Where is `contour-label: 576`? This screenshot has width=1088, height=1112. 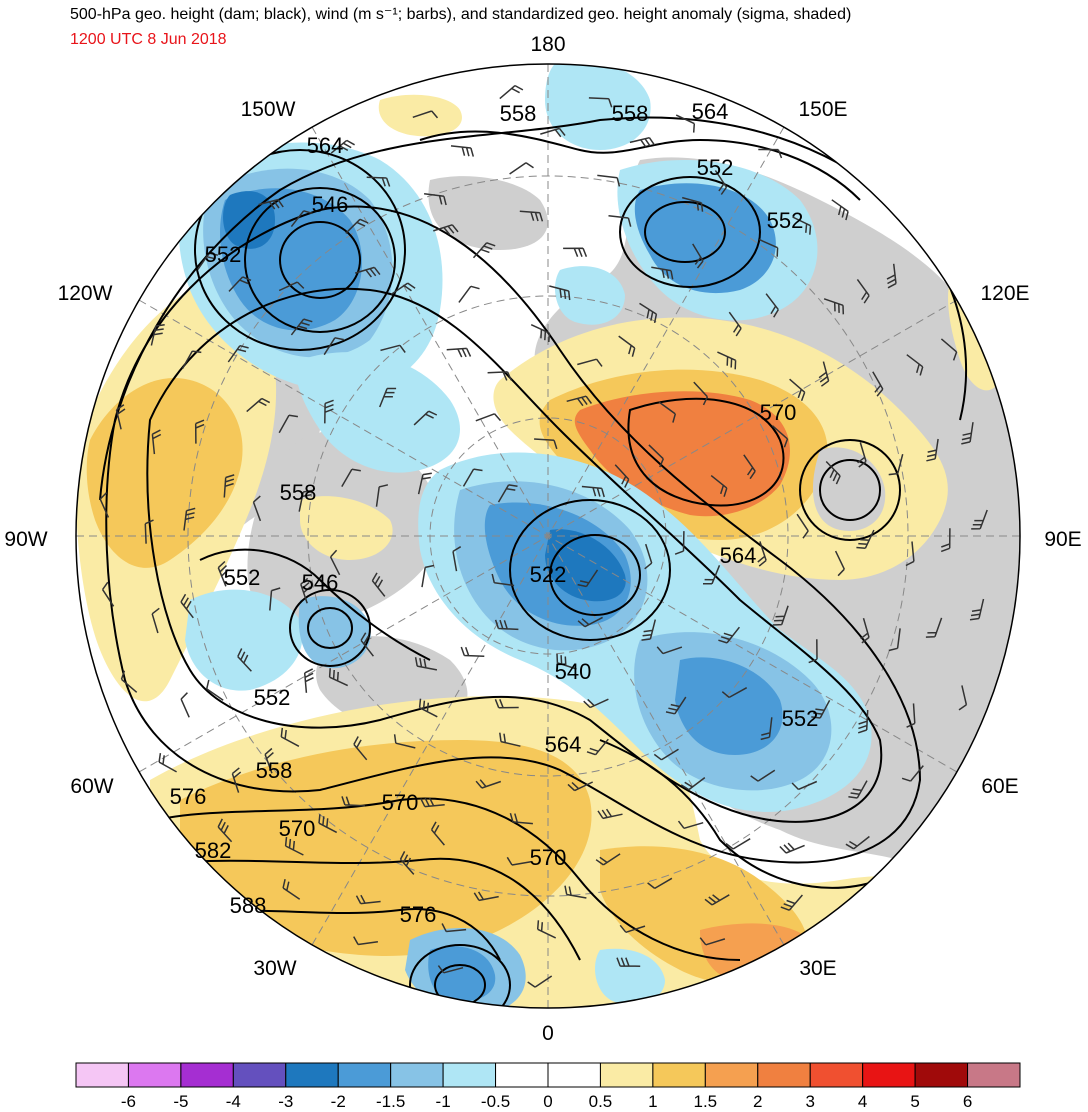
contour-label: 576 is located at coordinates (418, 914).